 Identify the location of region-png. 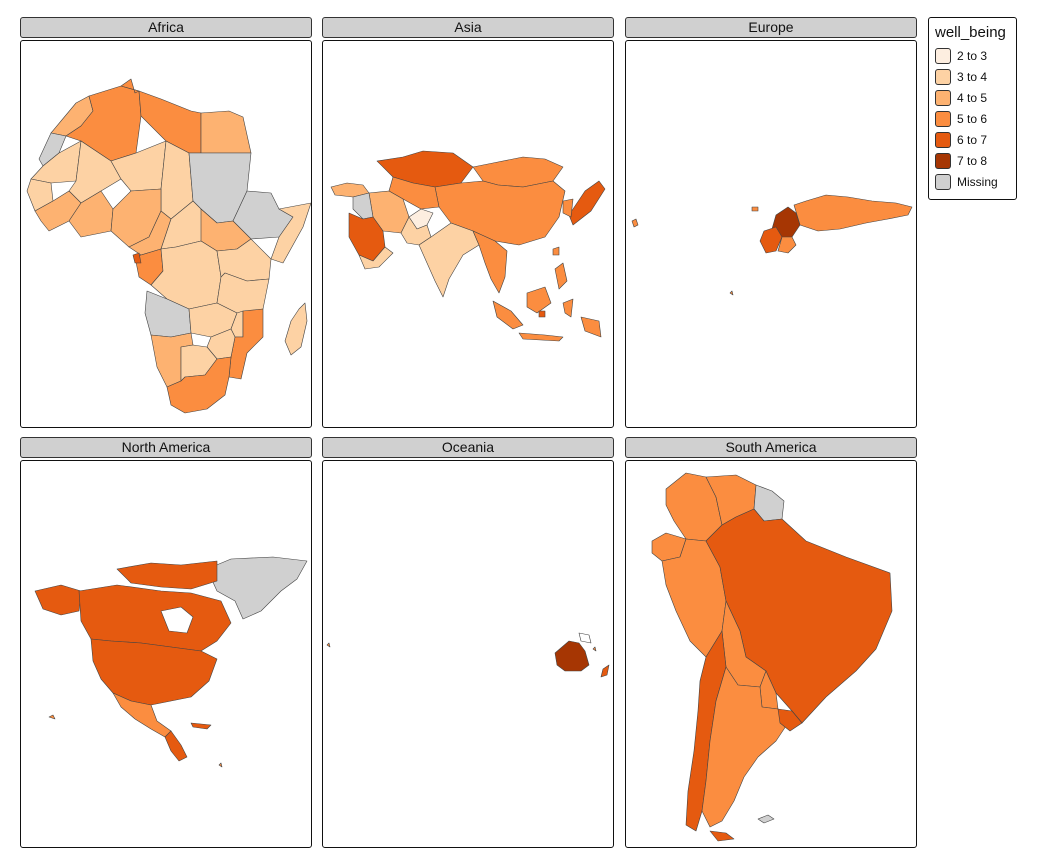
(585, 638).